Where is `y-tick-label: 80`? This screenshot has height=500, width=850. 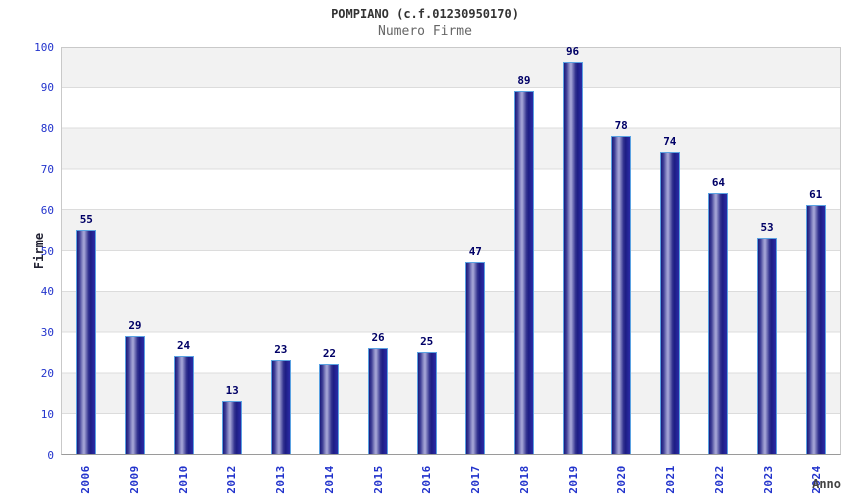 y-tick-label: 80 is located at coordinates (47, 129).